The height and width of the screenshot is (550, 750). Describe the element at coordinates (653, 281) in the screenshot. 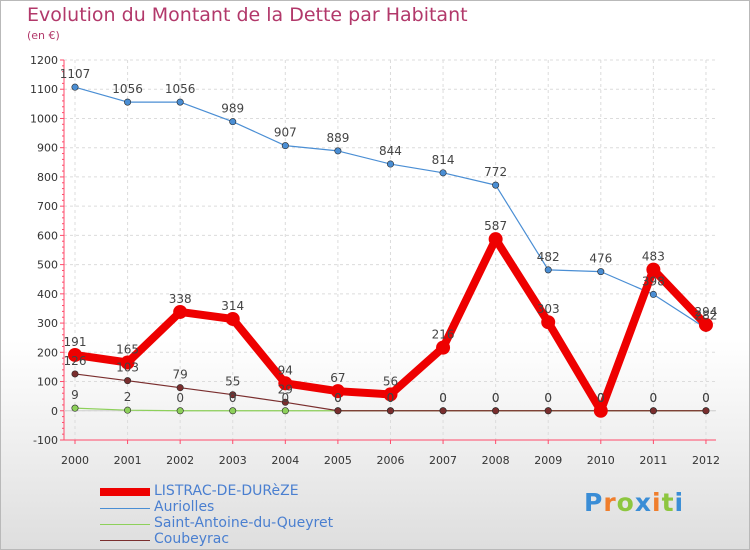

I see `data-label: 398` at that location.